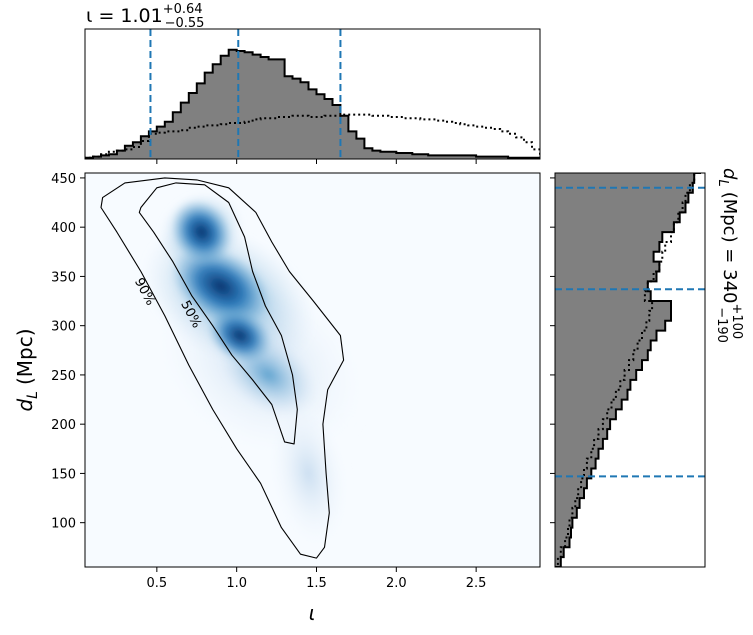  I want to click on right-panel-frame, so click(630, 370).